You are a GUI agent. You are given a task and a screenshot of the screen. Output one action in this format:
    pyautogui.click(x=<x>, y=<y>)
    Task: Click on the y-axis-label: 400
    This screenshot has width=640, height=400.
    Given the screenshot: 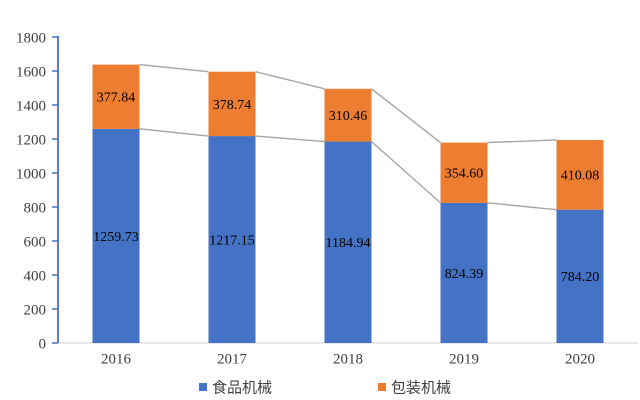 What is the action you would take?
    pyautogui.click(x=35, y=276)
    